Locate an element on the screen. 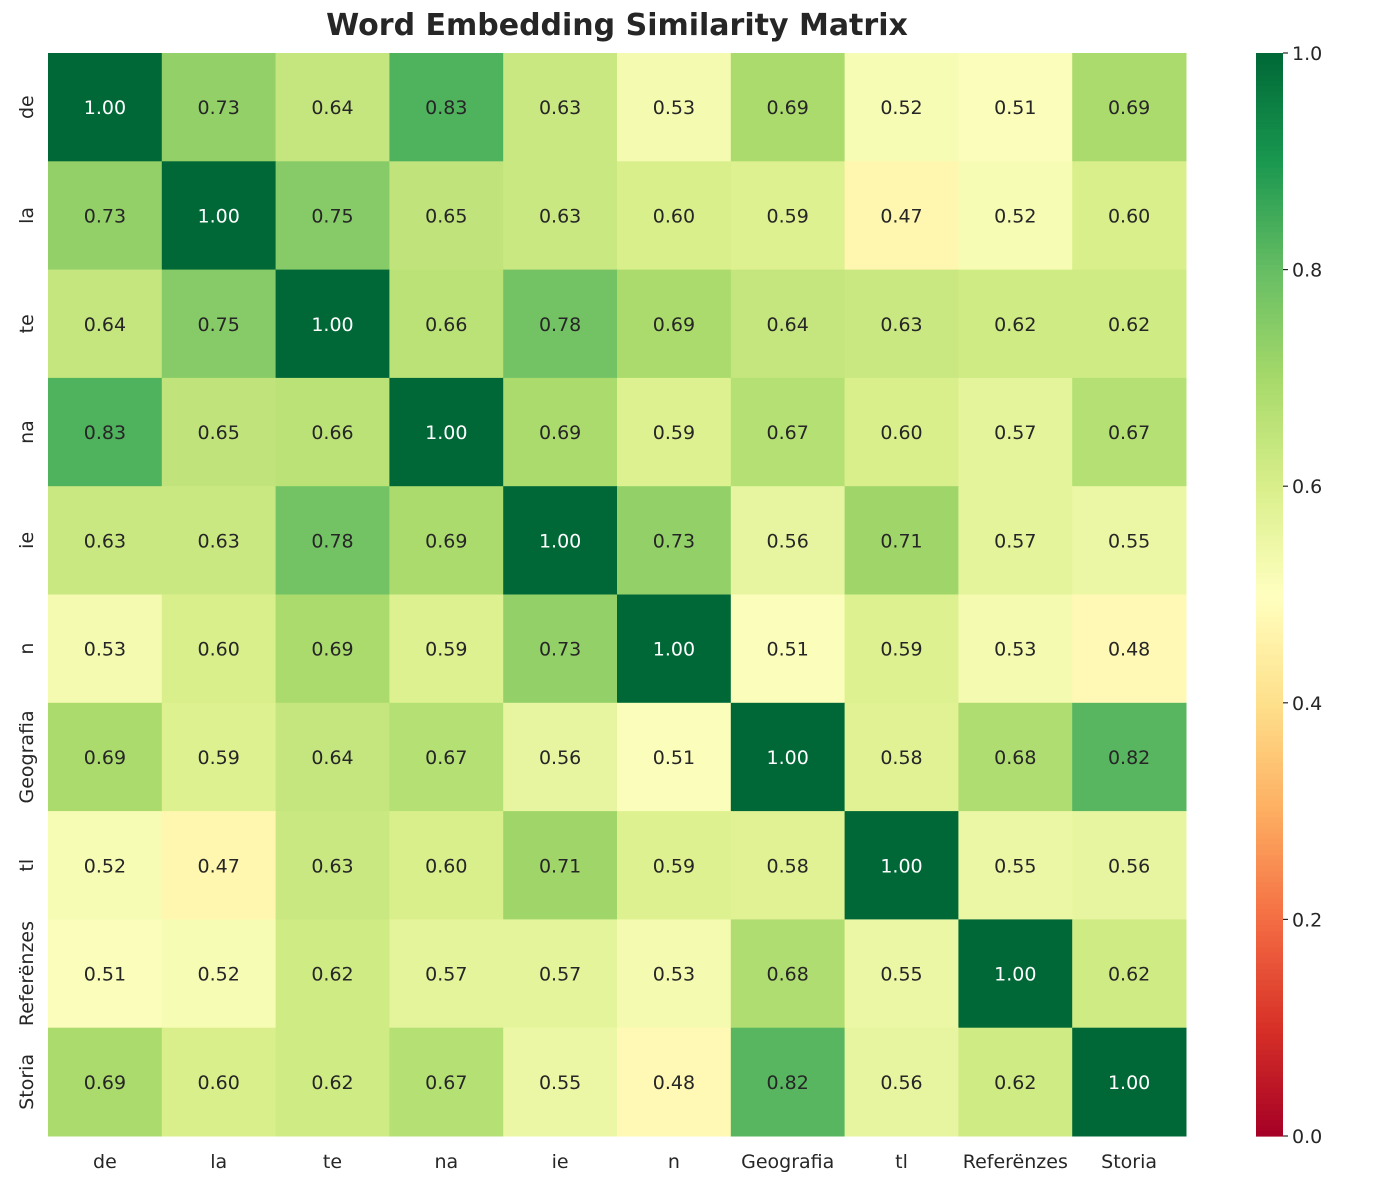  cell-value-label: 0.62 is located at coordinates (1129, 975).